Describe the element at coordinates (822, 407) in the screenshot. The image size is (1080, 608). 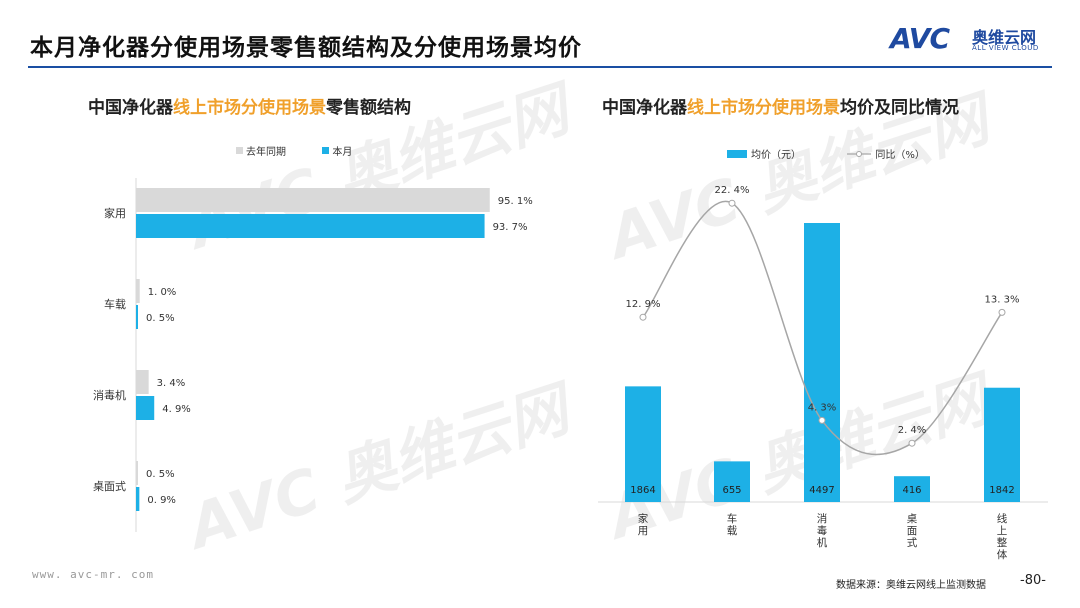
I see `yoy-label: 4. 3%` at that location.